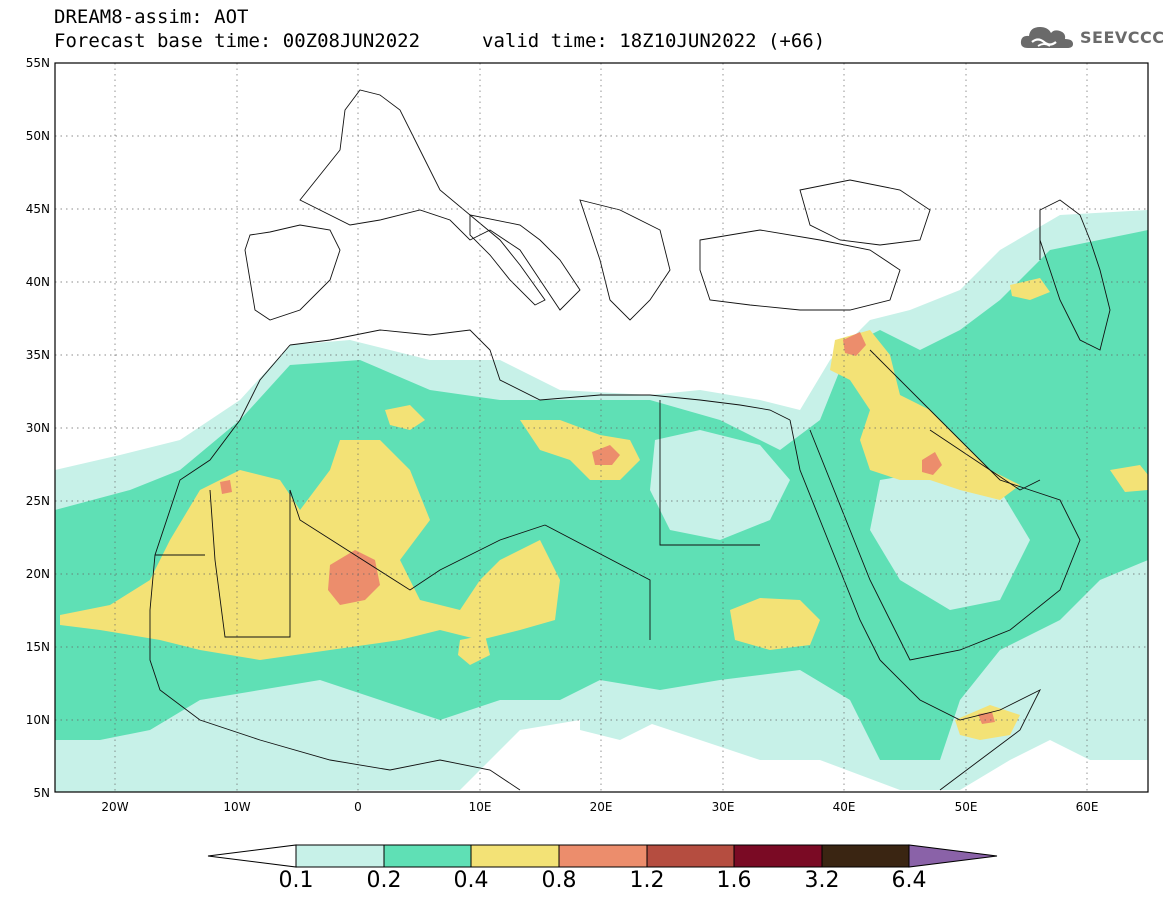 The image size is (1165, 905). I want to click on valid-time: valid time: 18Z10JUN2022 (+66), so click(654, 41).